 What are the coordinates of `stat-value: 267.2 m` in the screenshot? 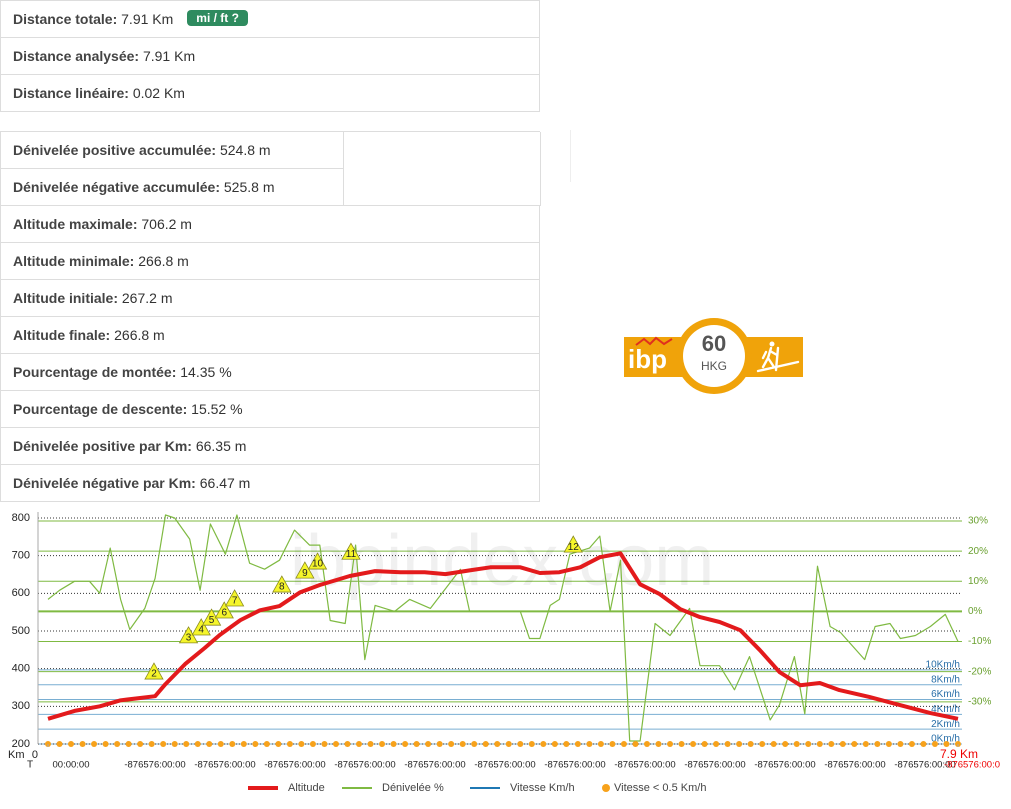 It's located at (147, 298).